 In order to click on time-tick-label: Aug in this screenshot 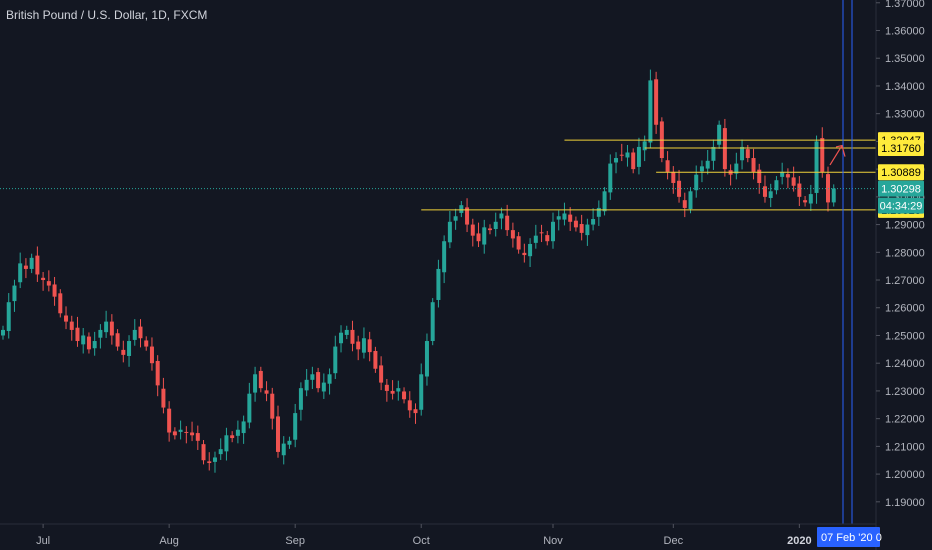, I will do `click(169, 541)`.